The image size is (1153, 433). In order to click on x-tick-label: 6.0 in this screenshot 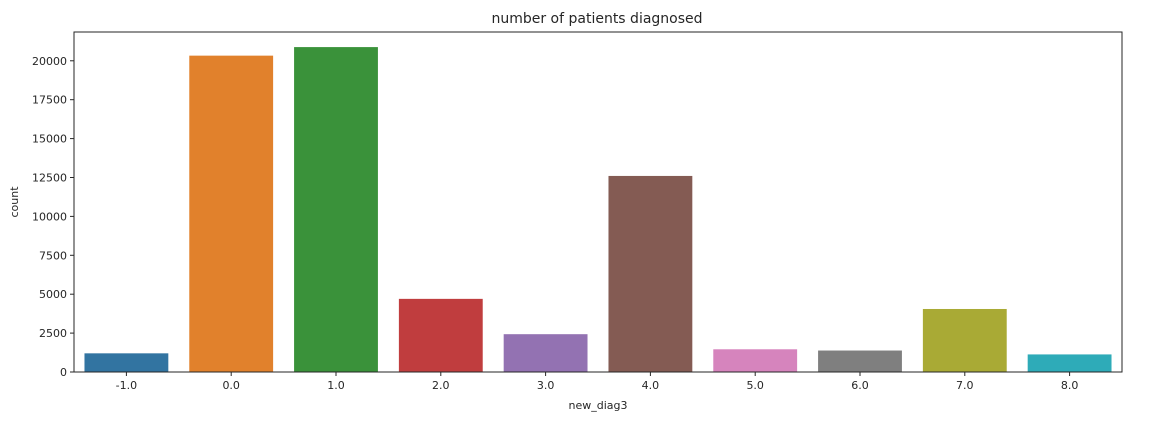, I will do `click(860, 385)`.